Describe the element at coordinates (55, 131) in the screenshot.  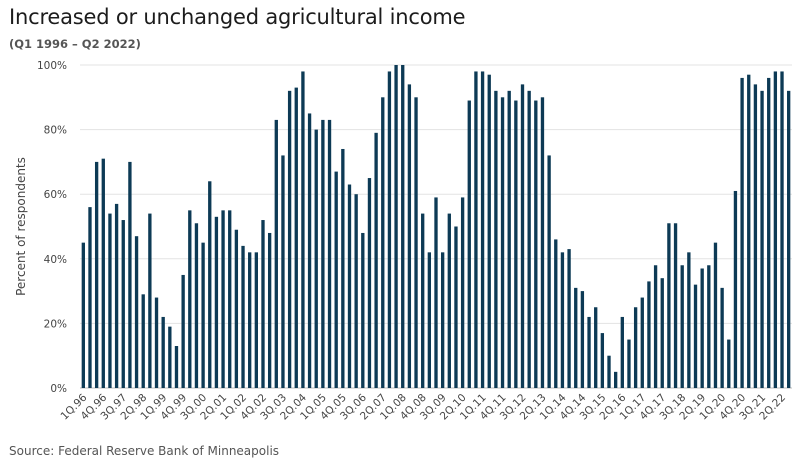
I see `y-tick-label: 80%` at that location.